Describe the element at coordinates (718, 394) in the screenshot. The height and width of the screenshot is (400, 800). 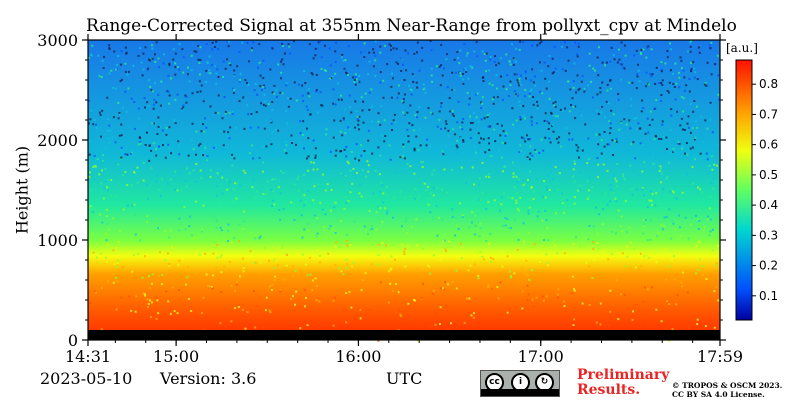
I see `copyright-line-2: CC BY SA 4.0 License.` at that location.